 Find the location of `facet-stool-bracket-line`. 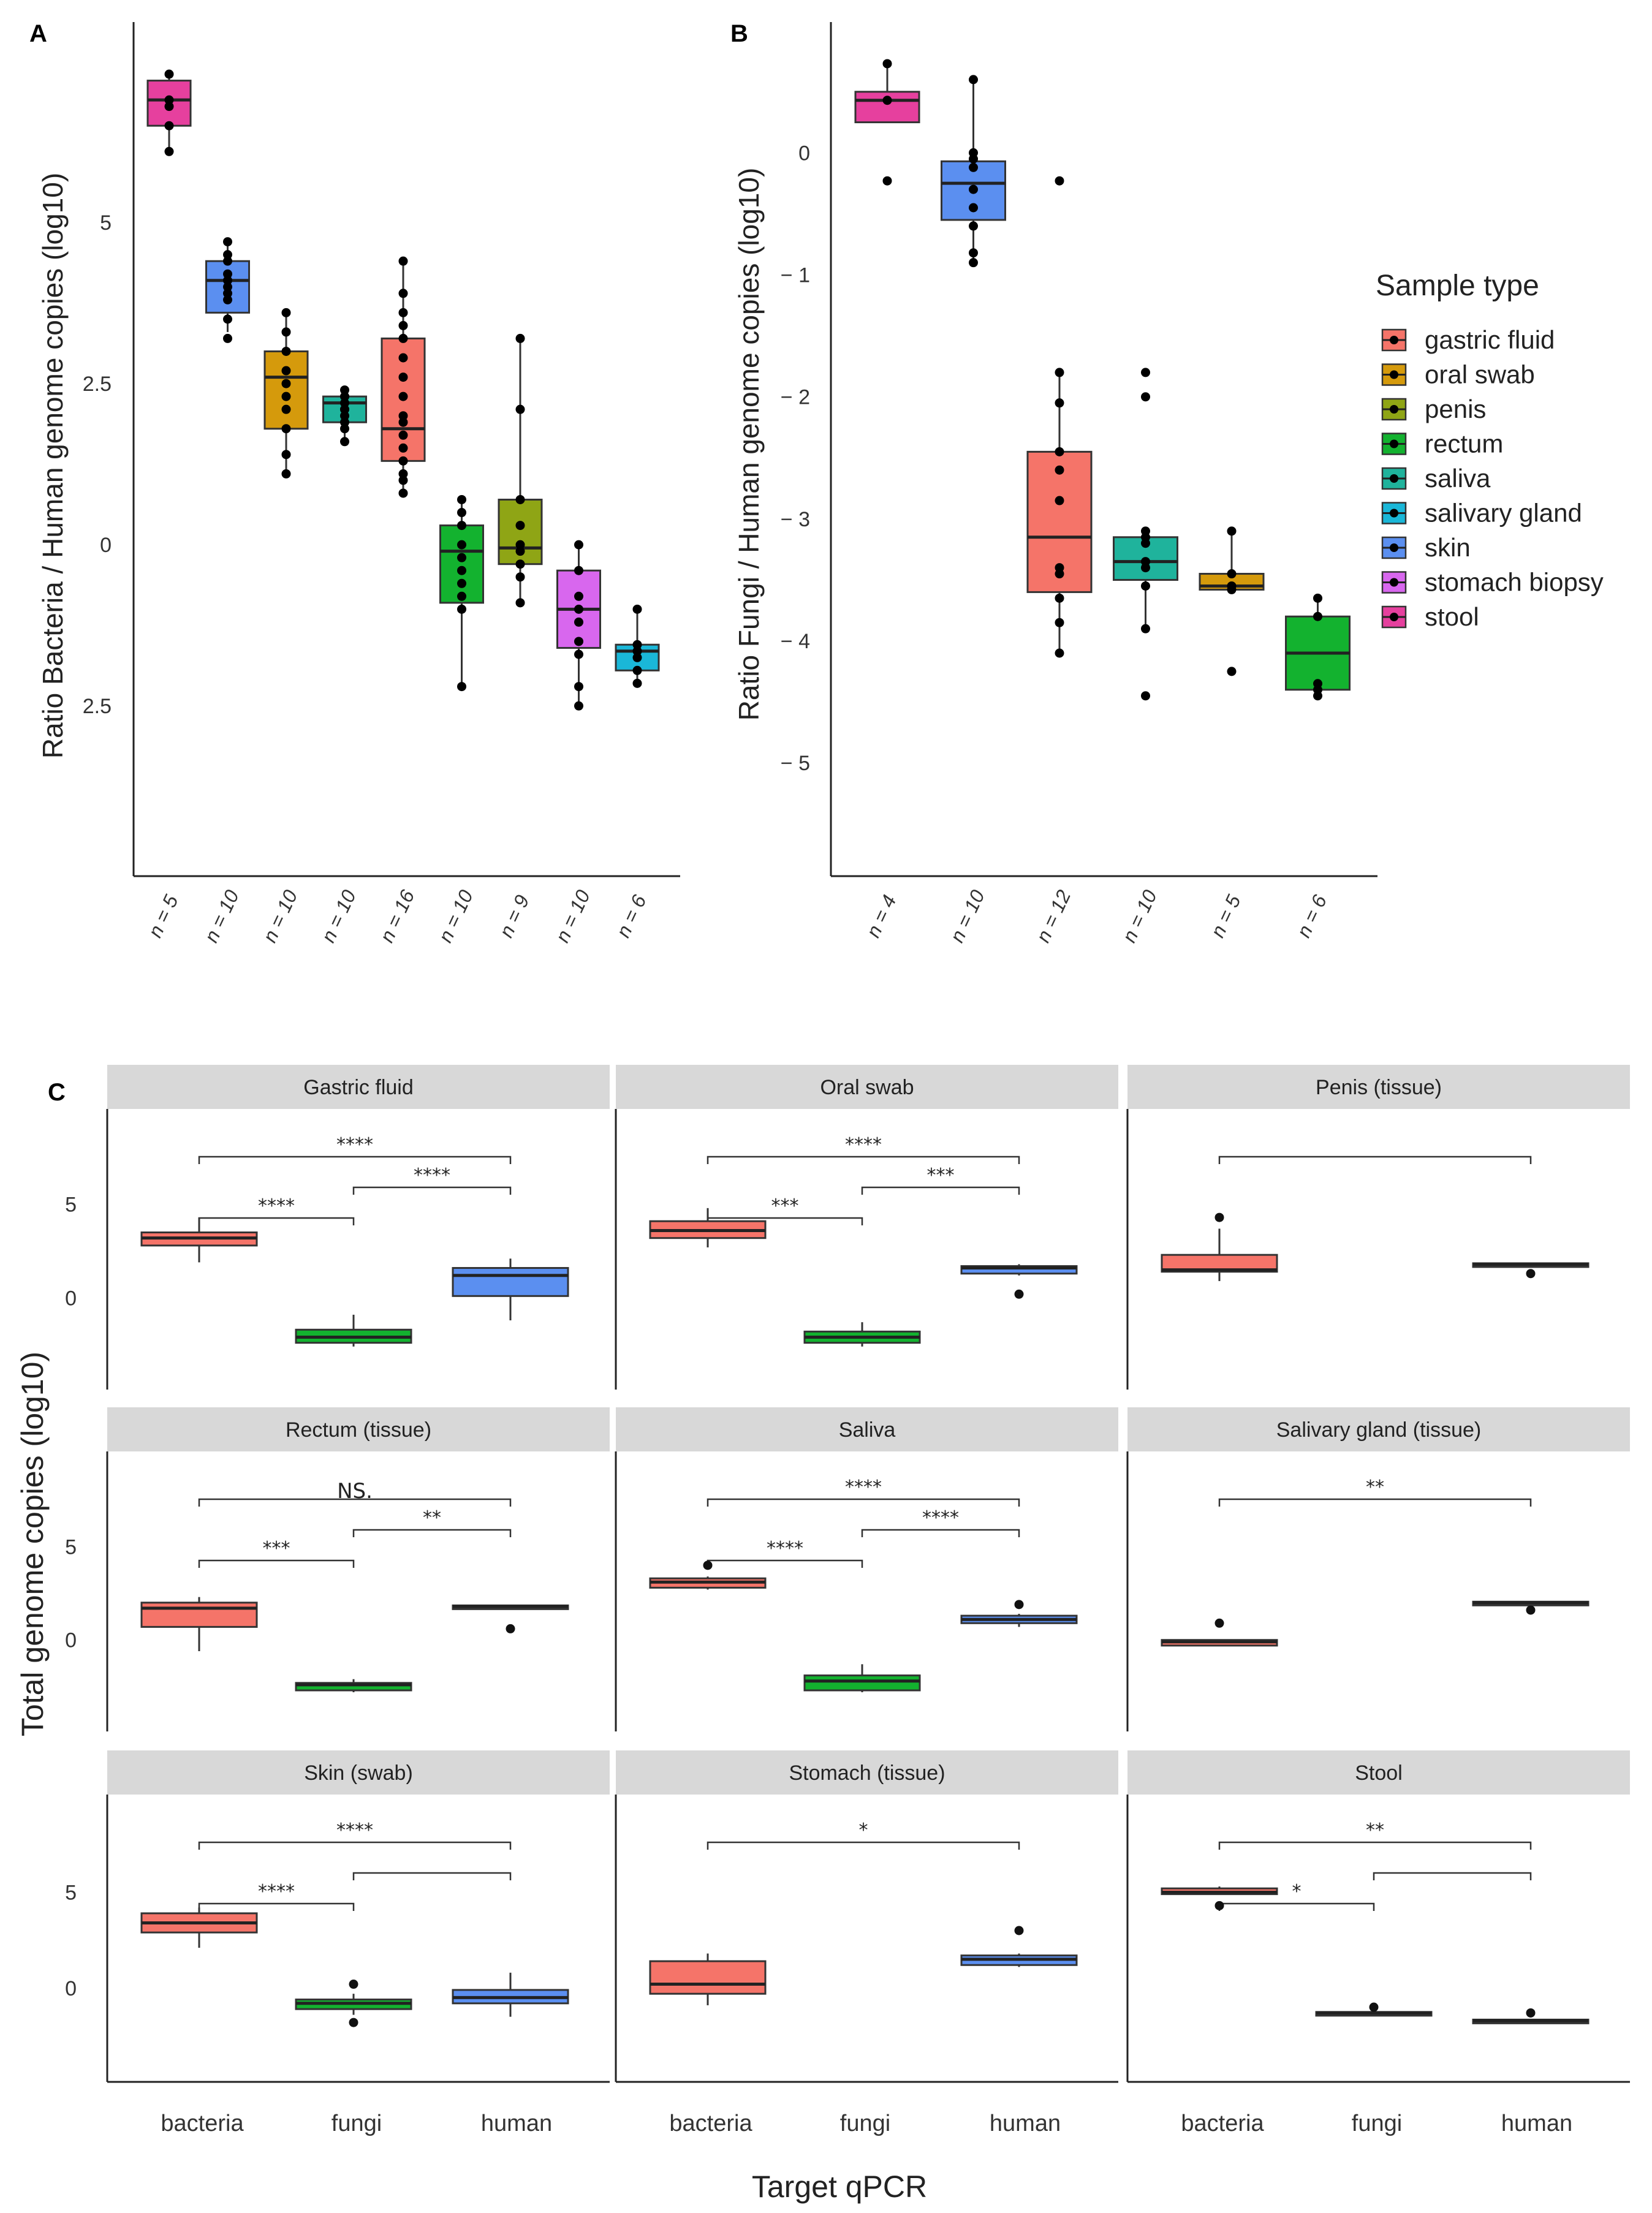

facet-stool-bracket-line is located at coordinates (1375, 1845).